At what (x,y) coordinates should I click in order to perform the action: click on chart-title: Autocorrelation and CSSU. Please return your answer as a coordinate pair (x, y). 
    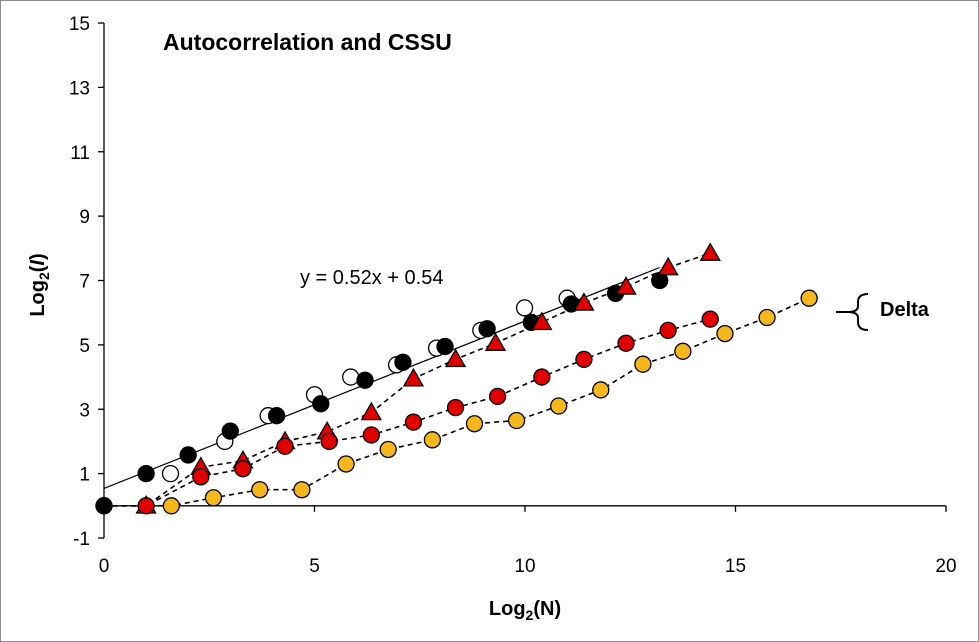
    Looking at the image, I should click on (307, 42).